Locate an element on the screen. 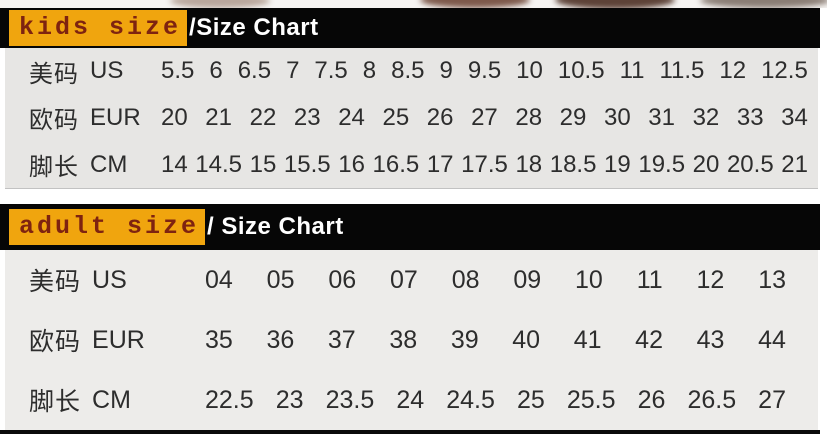  size-value: 31 is located at coordinates (661, 117).